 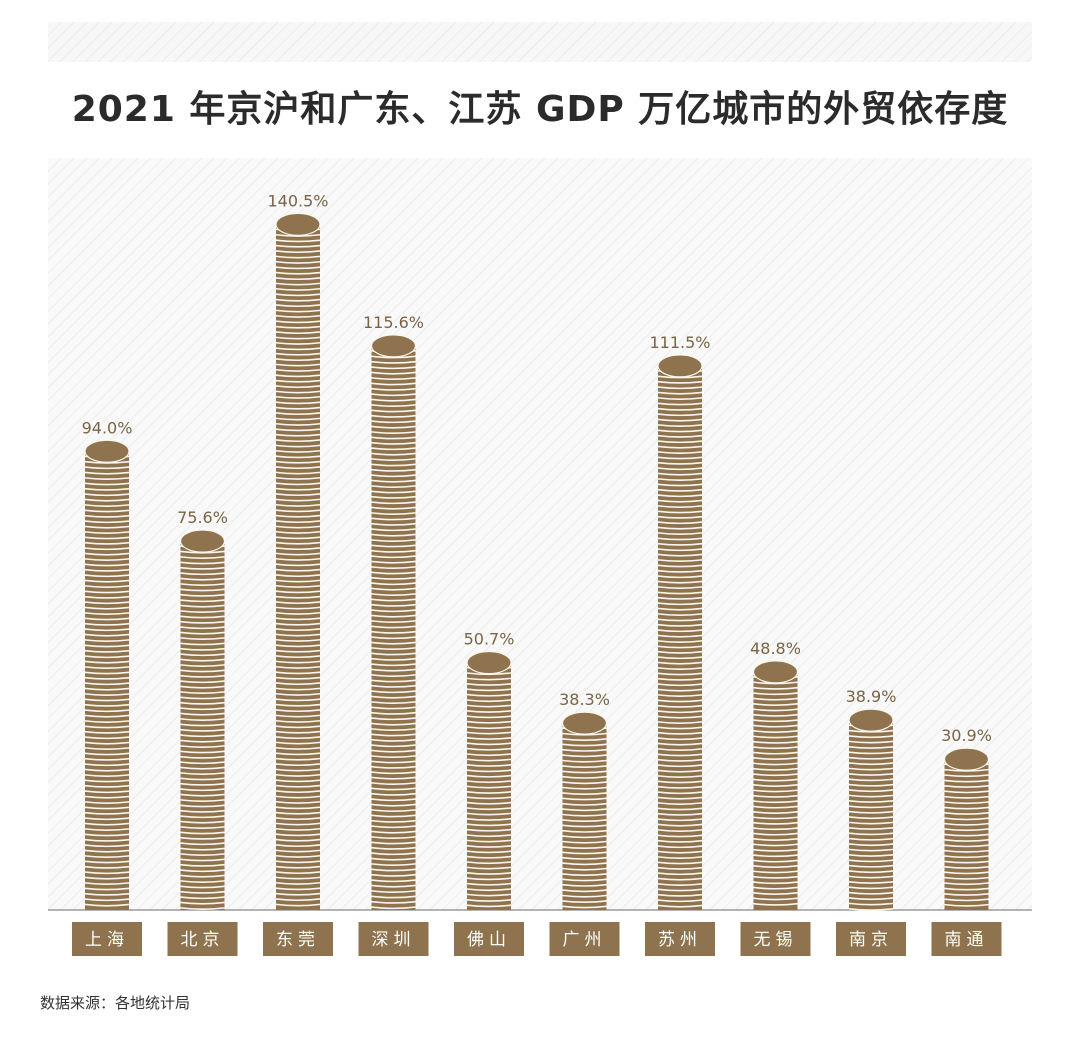 I want to click on value-label-8: 38.9%, so click(x=871, y=696).